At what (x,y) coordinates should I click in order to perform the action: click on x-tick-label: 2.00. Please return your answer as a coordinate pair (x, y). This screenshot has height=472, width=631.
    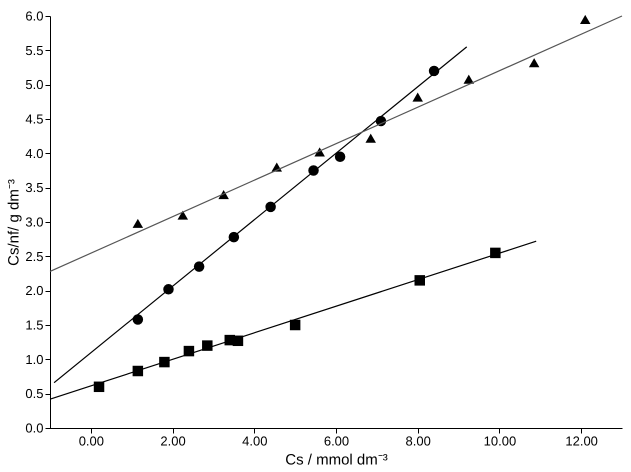
    Looking at the image, I should click on (173, 441).